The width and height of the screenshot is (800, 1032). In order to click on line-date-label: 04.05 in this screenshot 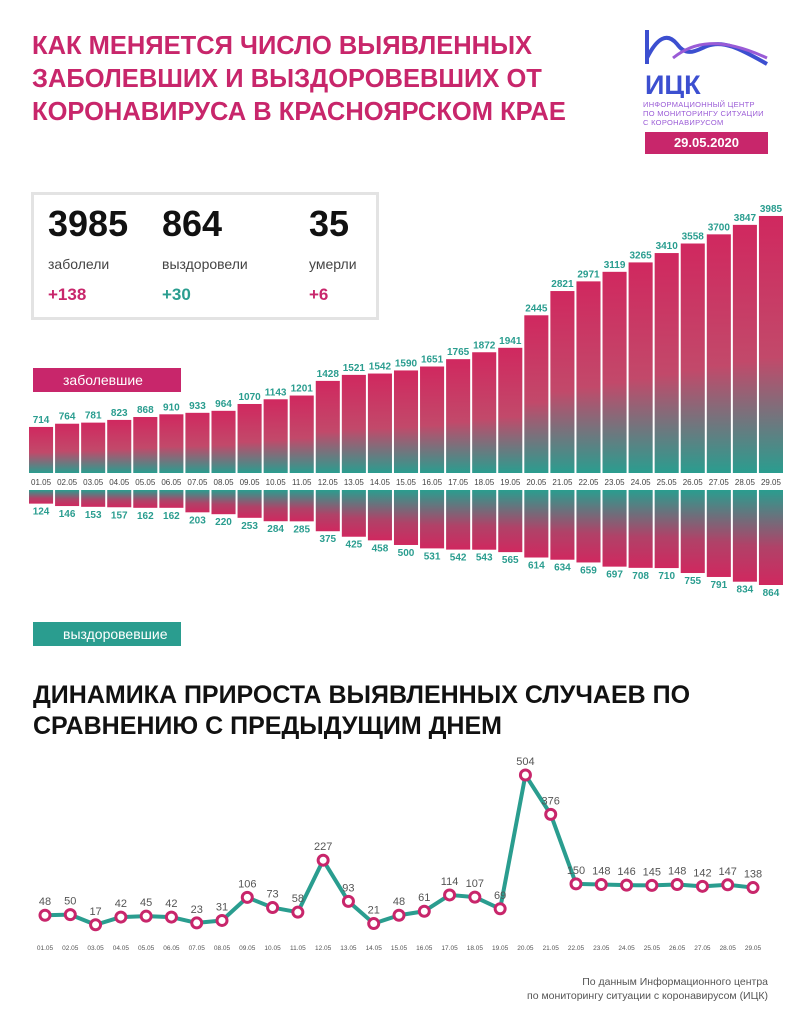, I will do `click(121, 948)`.